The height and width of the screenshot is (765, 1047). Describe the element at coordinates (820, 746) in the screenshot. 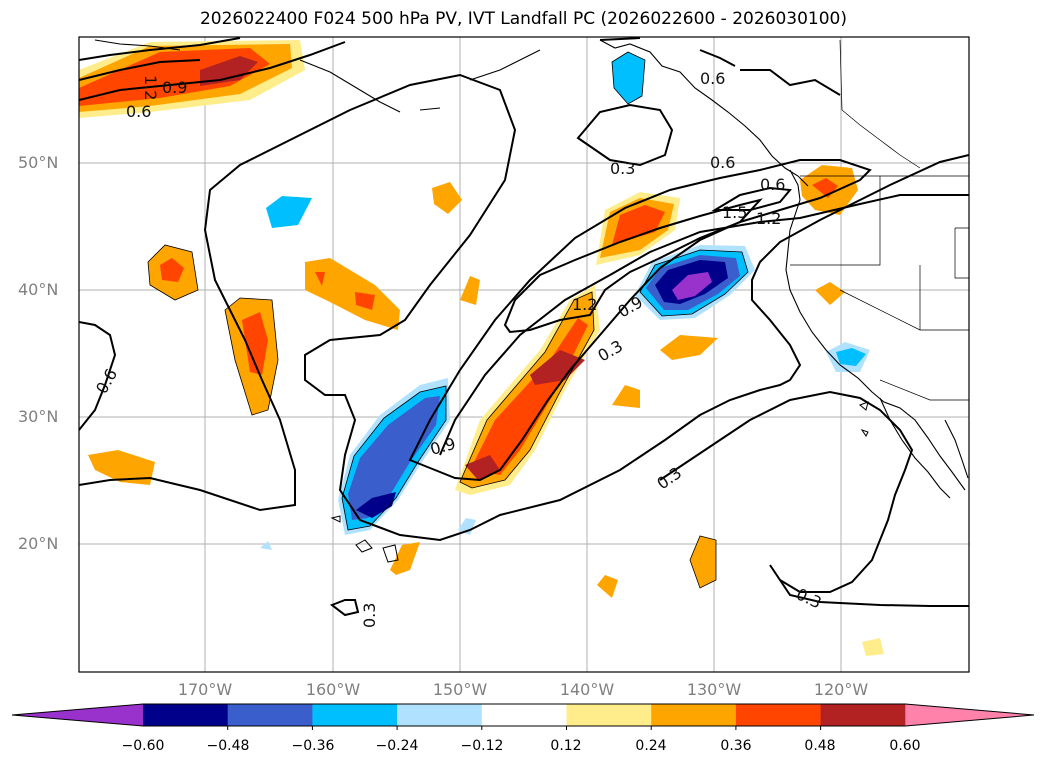

I see `colorbar-tick-label: 0.48` at that location.